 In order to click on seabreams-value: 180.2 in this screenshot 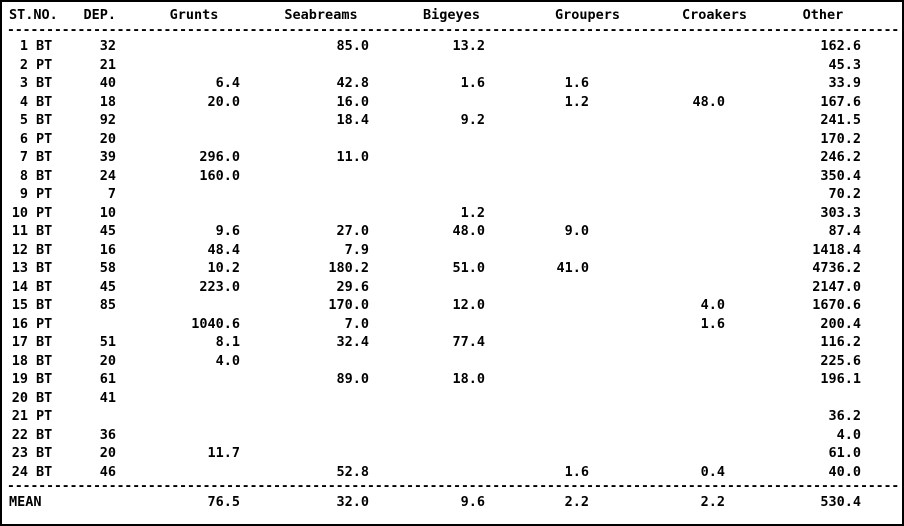, I will do `click(348, 268)`.